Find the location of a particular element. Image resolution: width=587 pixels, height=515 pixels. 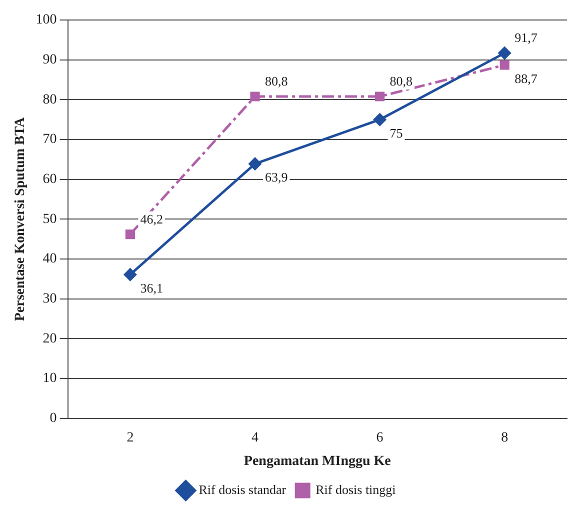

data-label: 46,2 is located at coordinates (151, 218).